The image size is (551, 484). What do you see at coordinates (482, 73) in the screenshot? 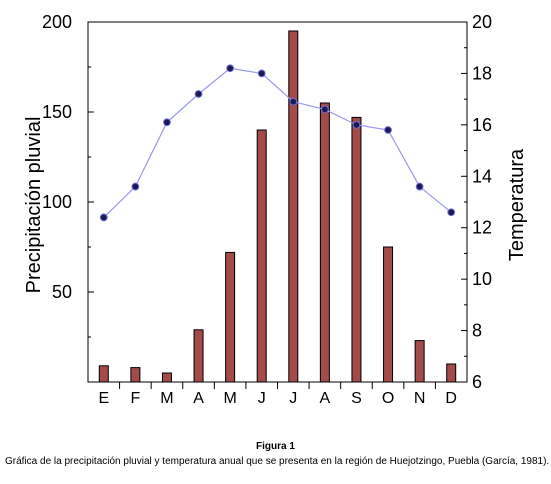
I see `right-tick-label: 18` at bounding box center [482, 73].